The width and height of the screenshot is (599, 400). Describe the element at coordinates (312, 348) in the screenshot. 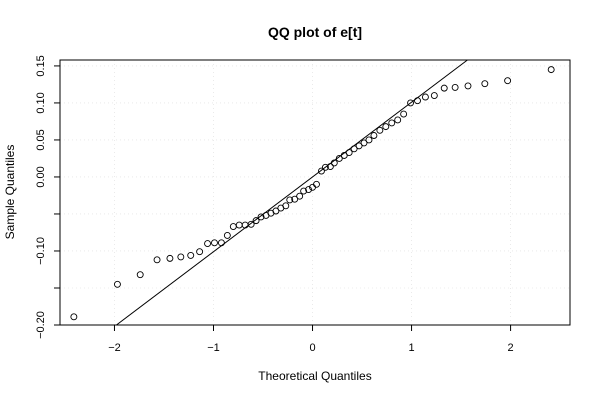

I see `x-tick-label-2: 0` at that location.